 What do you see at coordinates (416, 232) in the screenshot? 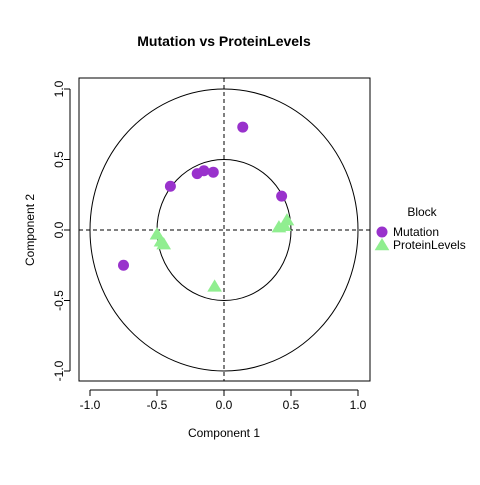
I see `legend-label-mutation: Mutation` at bounding box center [416, 232].